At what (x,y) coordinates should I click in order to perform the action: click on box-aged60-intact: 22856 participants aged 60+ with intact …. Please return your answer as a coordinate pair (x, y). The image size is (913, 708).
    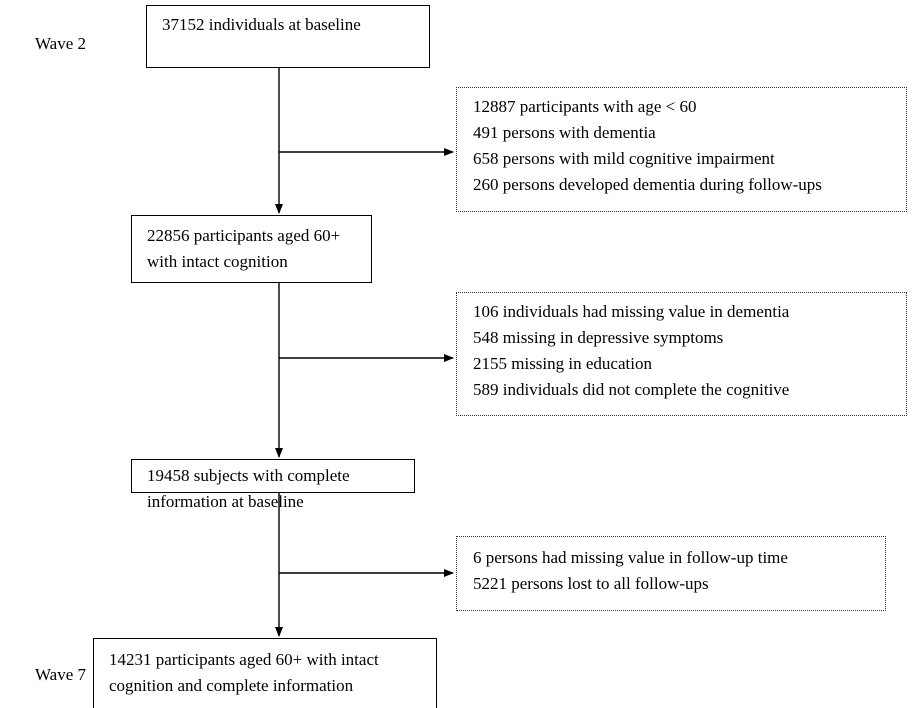
    Looking at the image, I should click on (251, 249).